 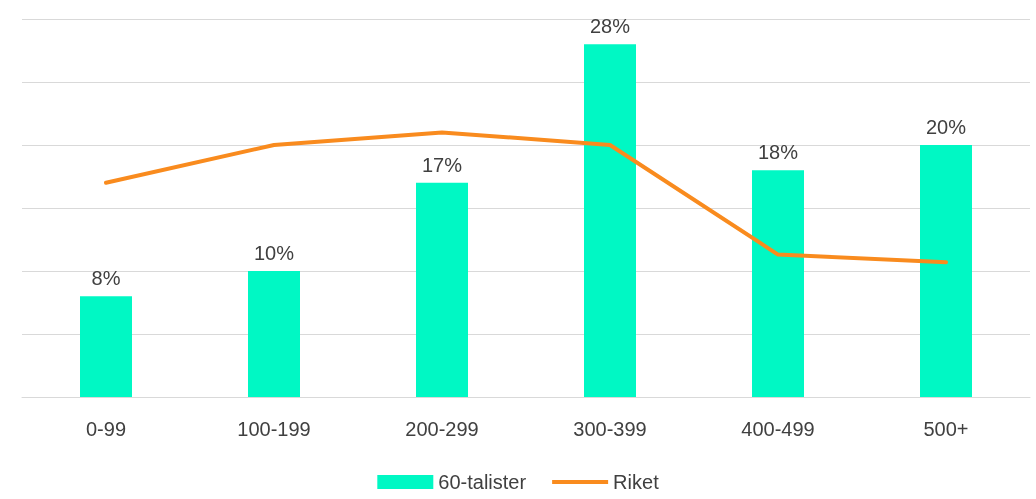 What do you see at coordinates (442, 429) in the screenshot?
I see `x-tick-label: 200-299` at bounding box center [442, 429].